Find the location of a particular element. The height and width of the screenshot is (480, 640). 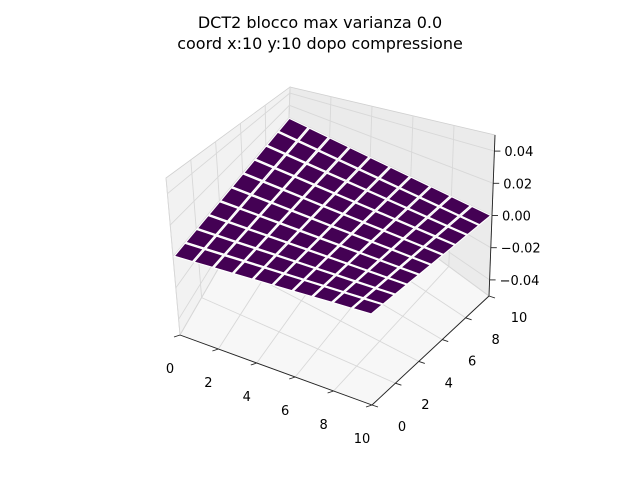

y-tick-label: 4 is located at coordinates (449, 383).